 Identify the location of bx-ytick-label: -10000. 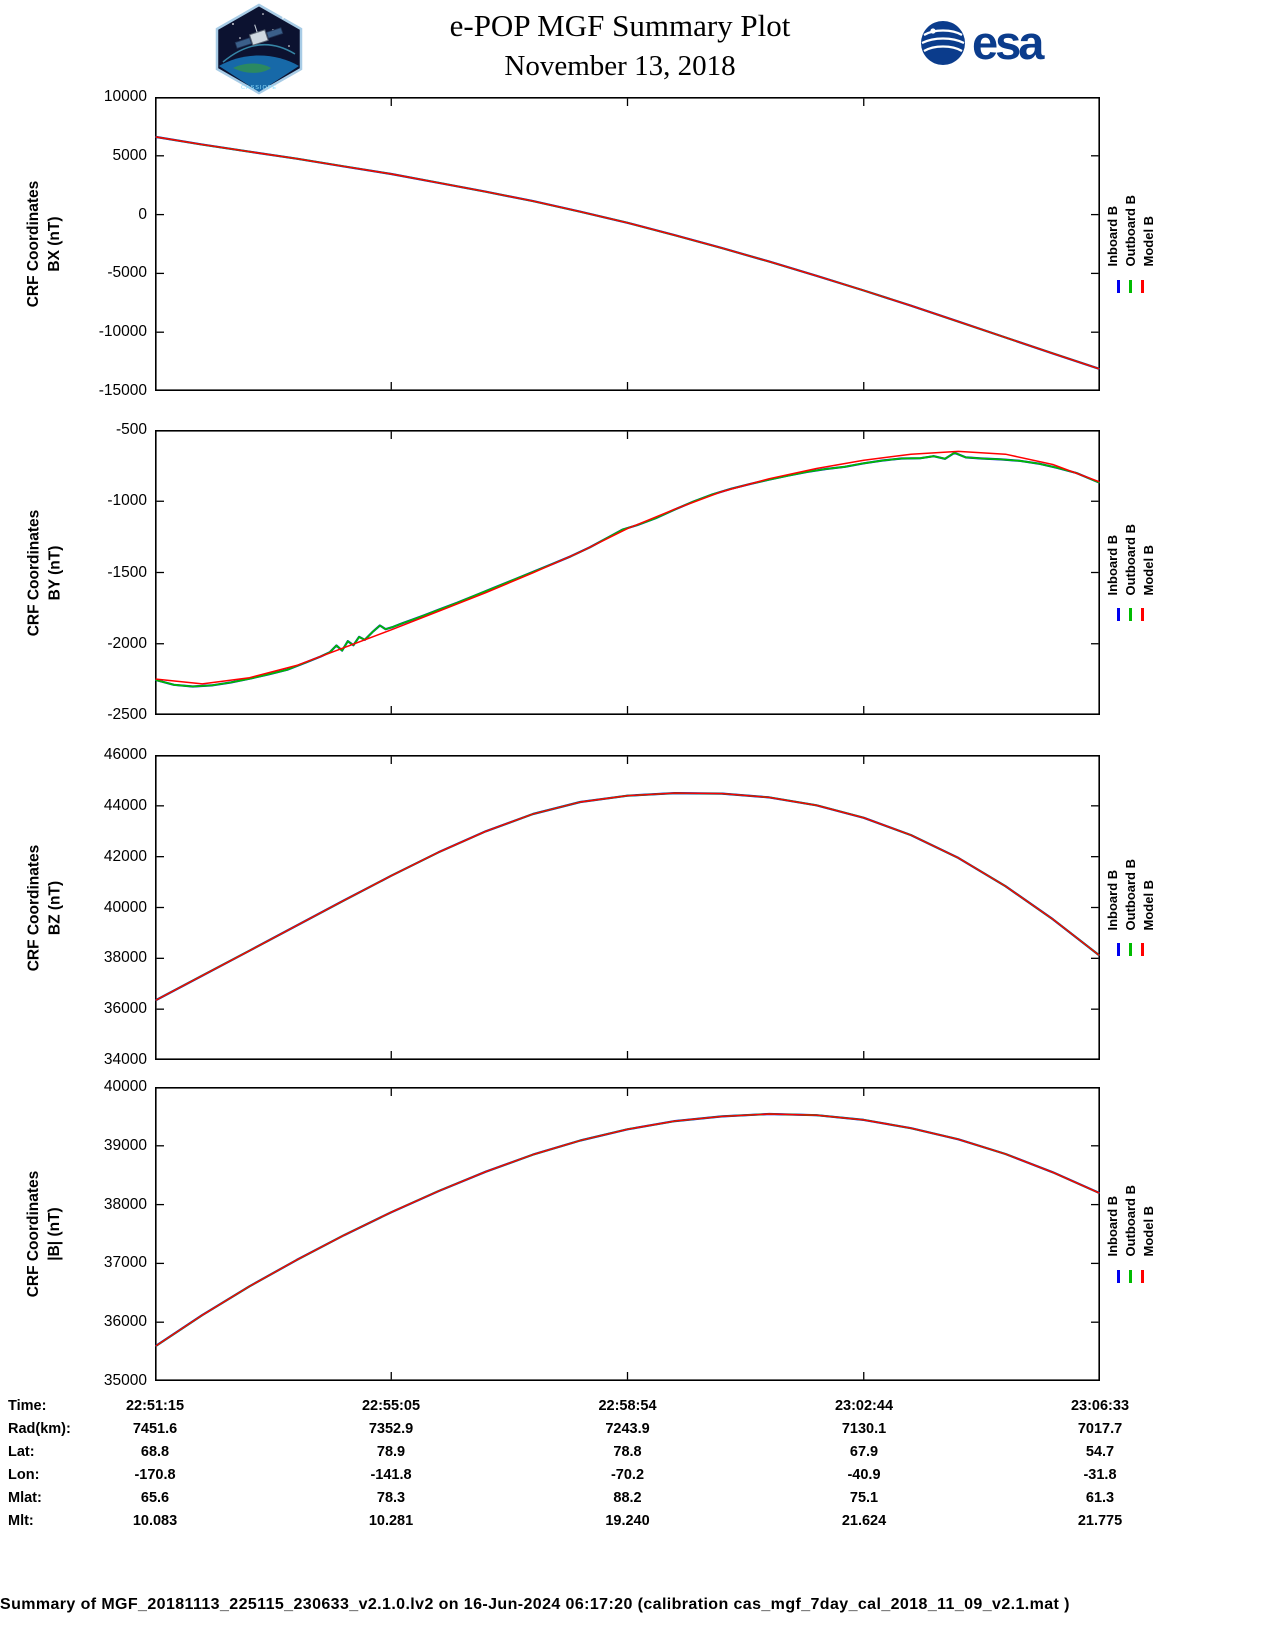
(122, 332).